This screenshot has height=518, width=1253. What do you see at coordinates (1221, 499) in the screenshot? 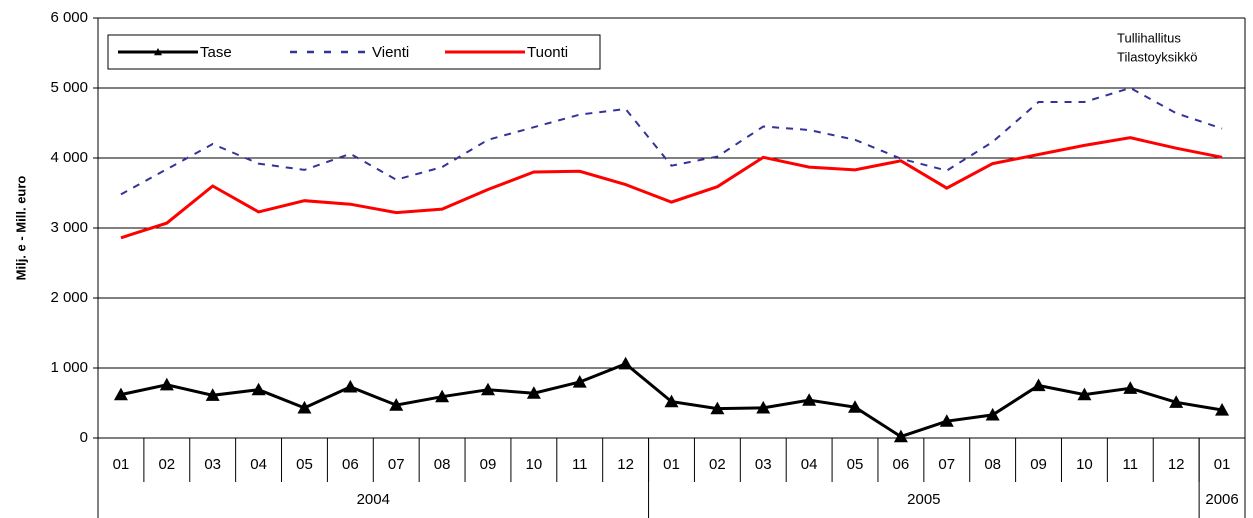
I see `group-label: 2006` at bounding box center [1221, 499].